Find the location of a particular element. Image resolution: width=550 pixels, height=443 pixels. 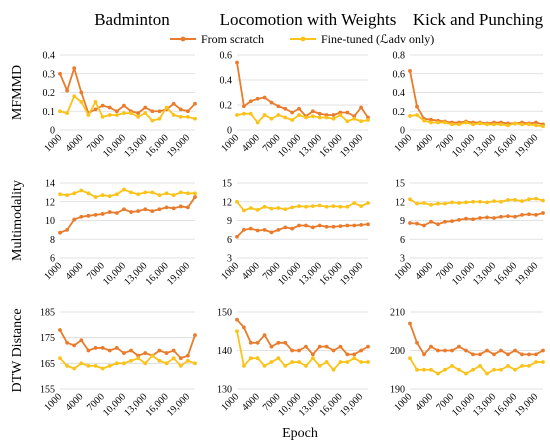

x-tick-label-2-6: 19,000 is located at coordinates (526, 145).